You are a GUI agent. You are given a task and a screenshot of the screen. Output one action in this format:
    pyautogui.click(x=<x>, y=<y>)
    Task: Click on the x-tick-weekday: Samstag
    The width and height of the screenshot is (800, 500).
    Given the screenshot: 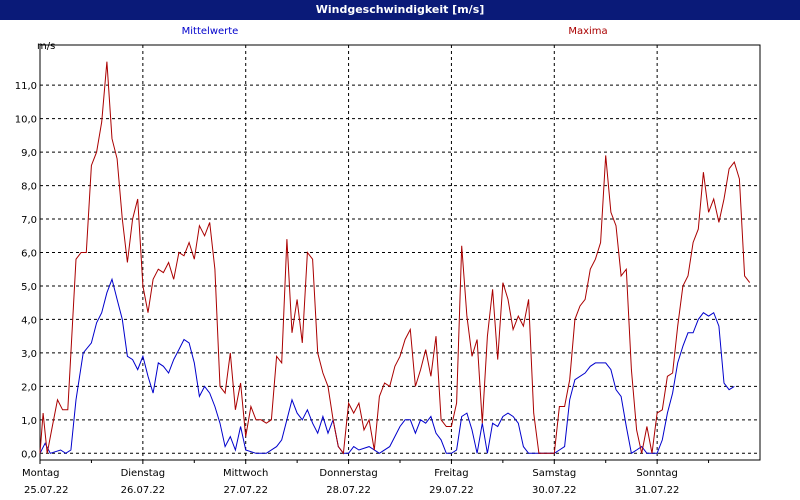 What is the action you would take?
    pyautogui.click(x=554, y=473)
    